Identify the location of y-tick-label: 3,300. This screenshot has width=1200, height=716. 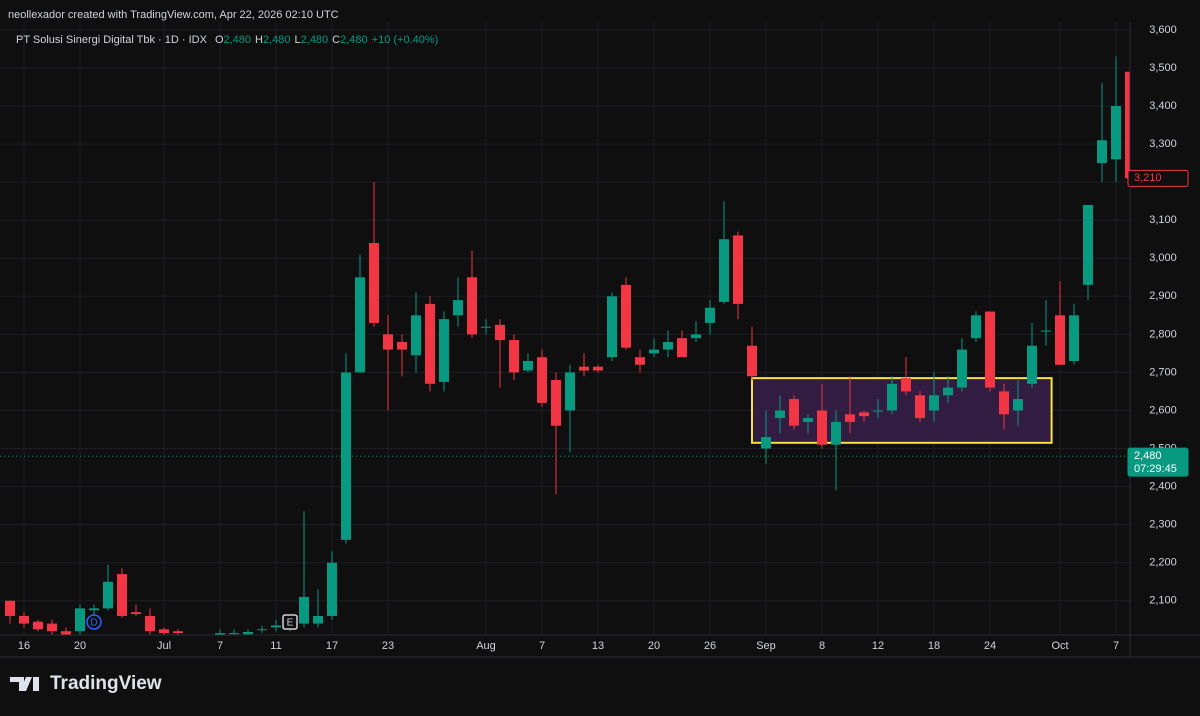
(1163, 144).